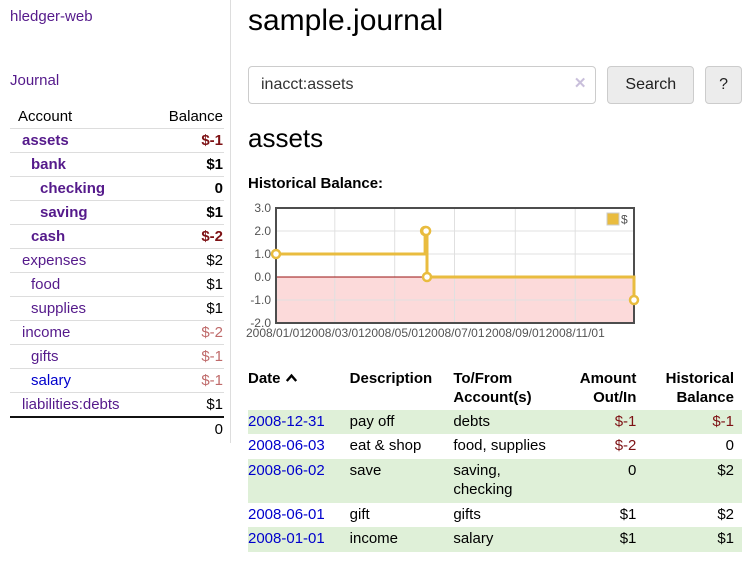  I want to click on transaction-accounts: debts, so click(472, 421).